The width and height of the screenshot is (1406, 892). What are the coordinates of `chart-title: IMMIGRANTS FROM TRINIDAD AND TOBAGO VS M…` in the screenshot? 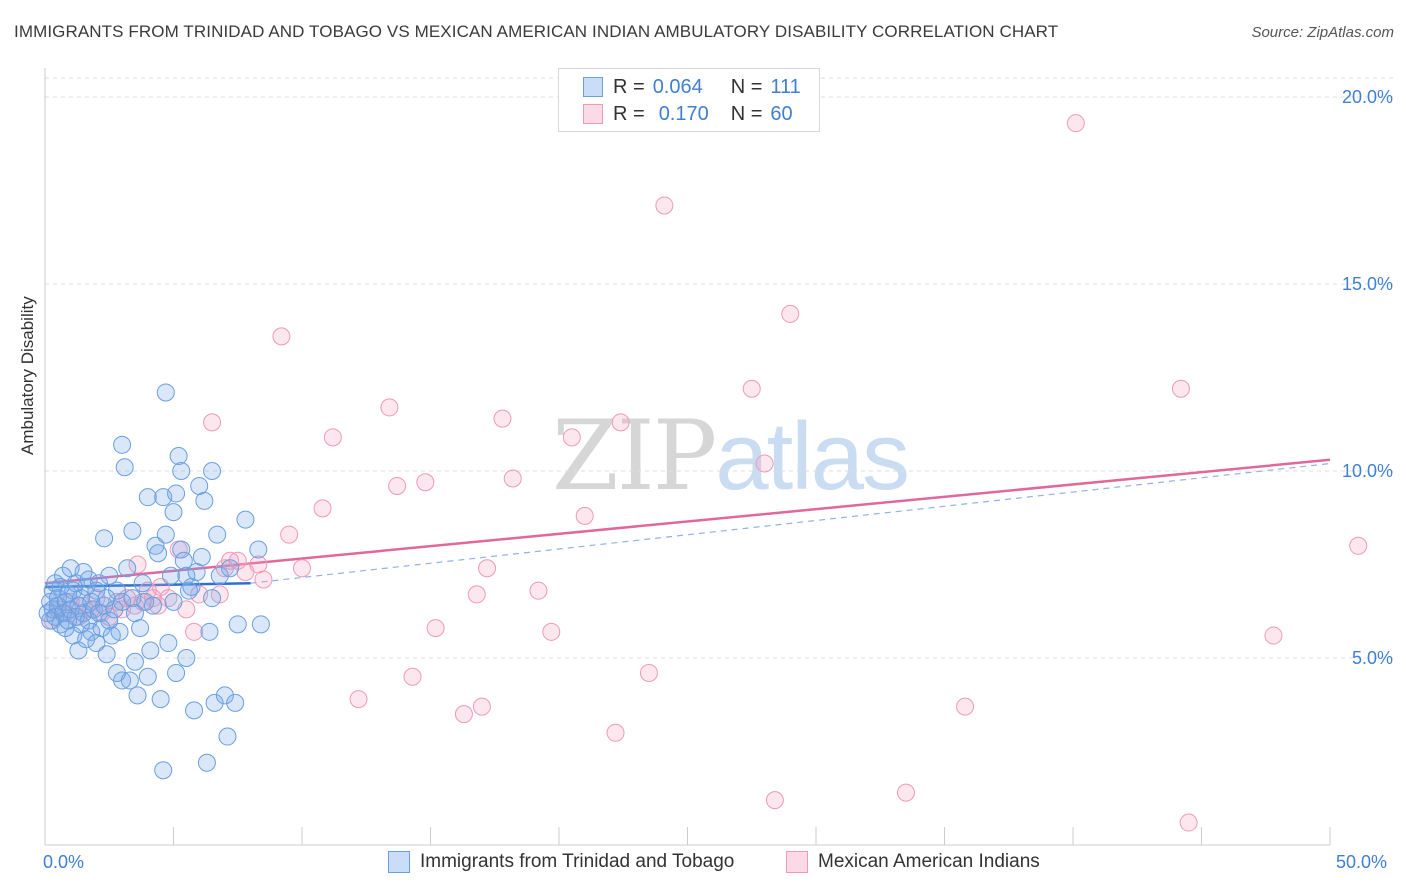 It's located at (536, 31).